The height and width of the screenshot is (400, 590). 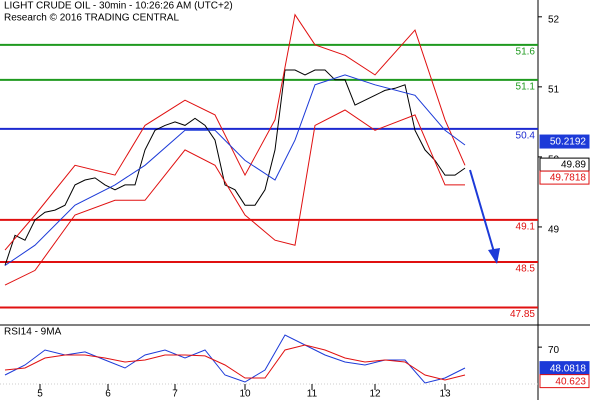 I want to click on level-label: 50.4, so click(x=526, y=136).